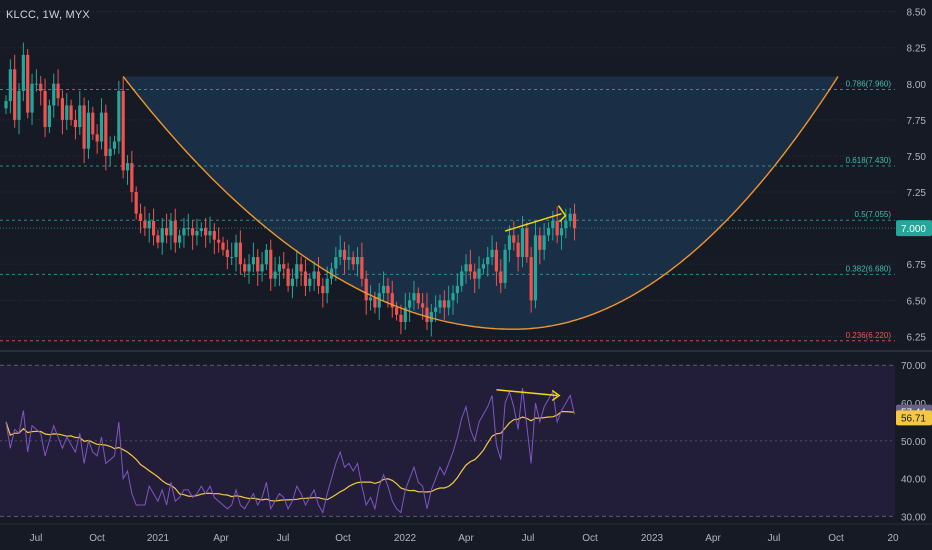 The height and width of the screenshot is (550, 932). I want to click on rsi-tick-label: 40.00, so click(913, 480).